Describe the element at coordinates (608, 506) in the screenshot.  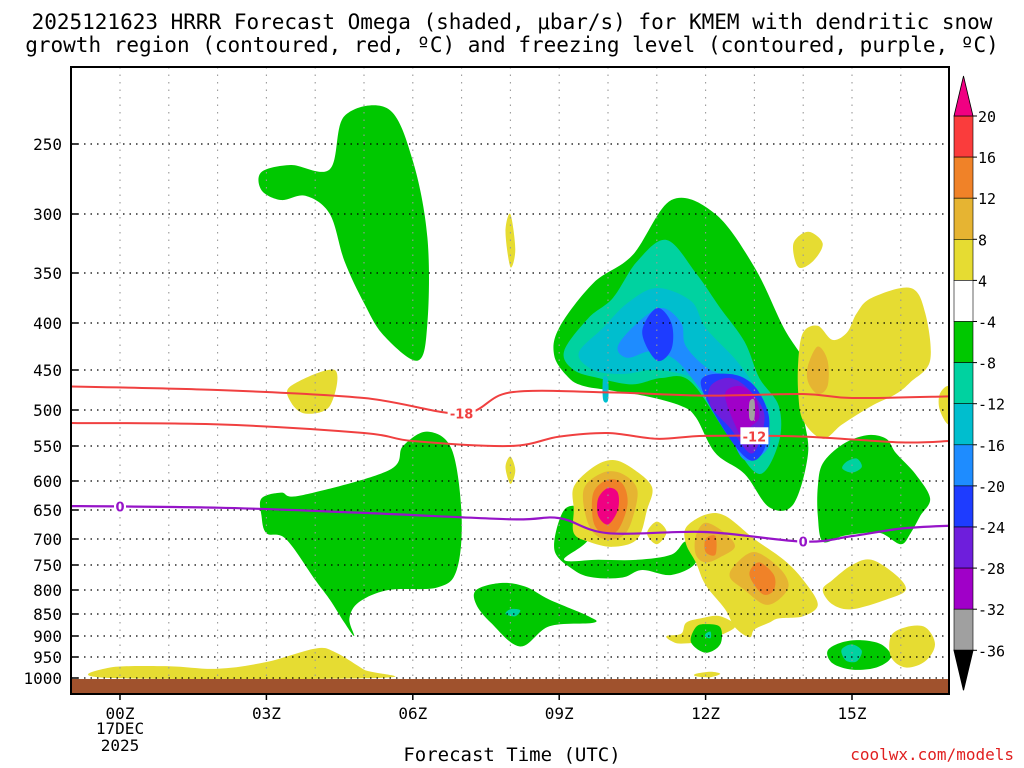
I see `omega-region-magenta` at that location.